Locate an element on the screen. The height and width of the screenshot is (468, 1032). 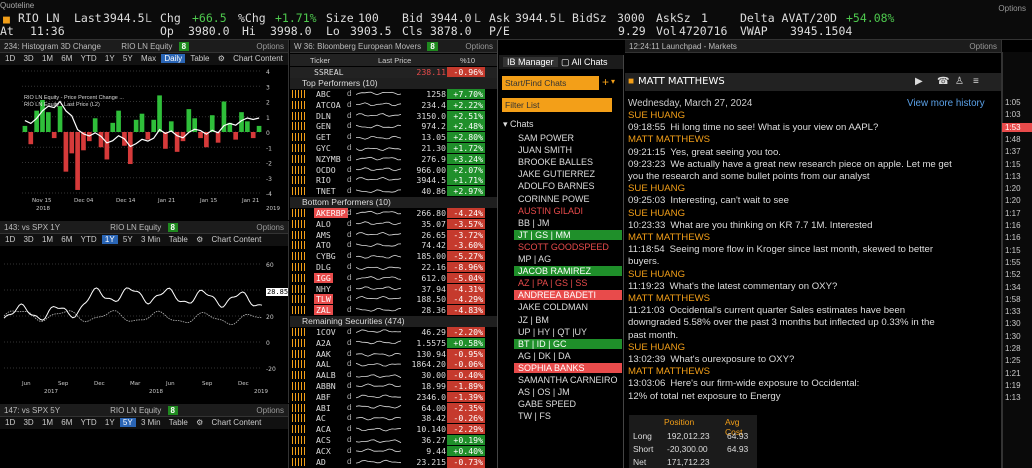
index-row: SSREAL 238.11 -0.96% is located at coordinates (393, 72).